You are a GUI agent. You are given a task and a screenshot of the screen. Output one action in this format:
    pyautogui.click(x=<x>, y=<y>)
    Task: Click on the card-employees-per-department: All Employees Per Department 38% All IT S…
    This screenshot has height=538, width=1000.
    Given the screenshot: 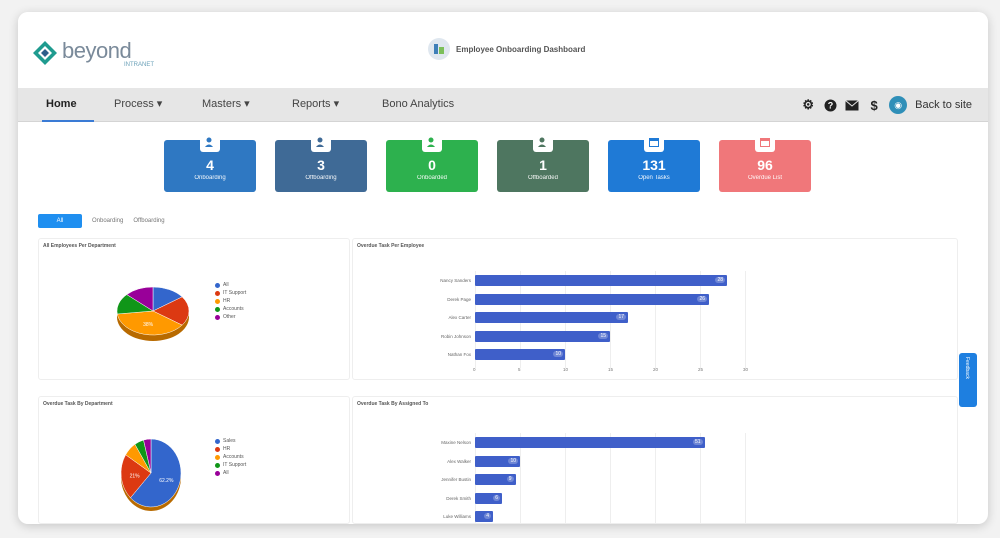 What is the action you would take?
    pyautogui.click(x=194, y=309)
    